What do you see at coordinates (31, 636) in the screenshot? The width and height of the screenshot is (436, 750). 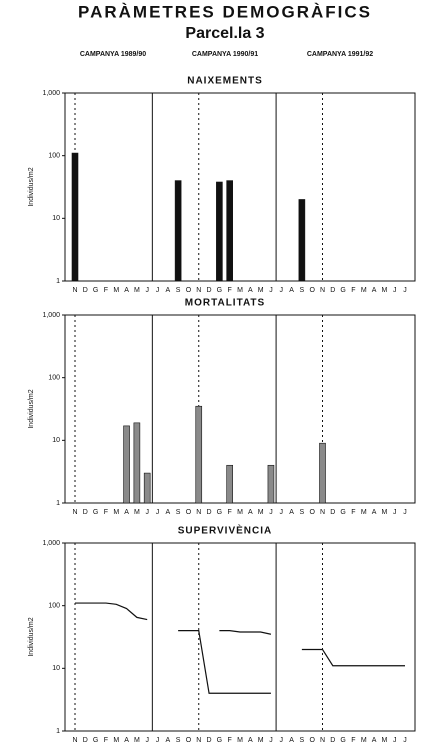 I see `y-axis-label: Individus/m2` at bounding box center [31, 636].